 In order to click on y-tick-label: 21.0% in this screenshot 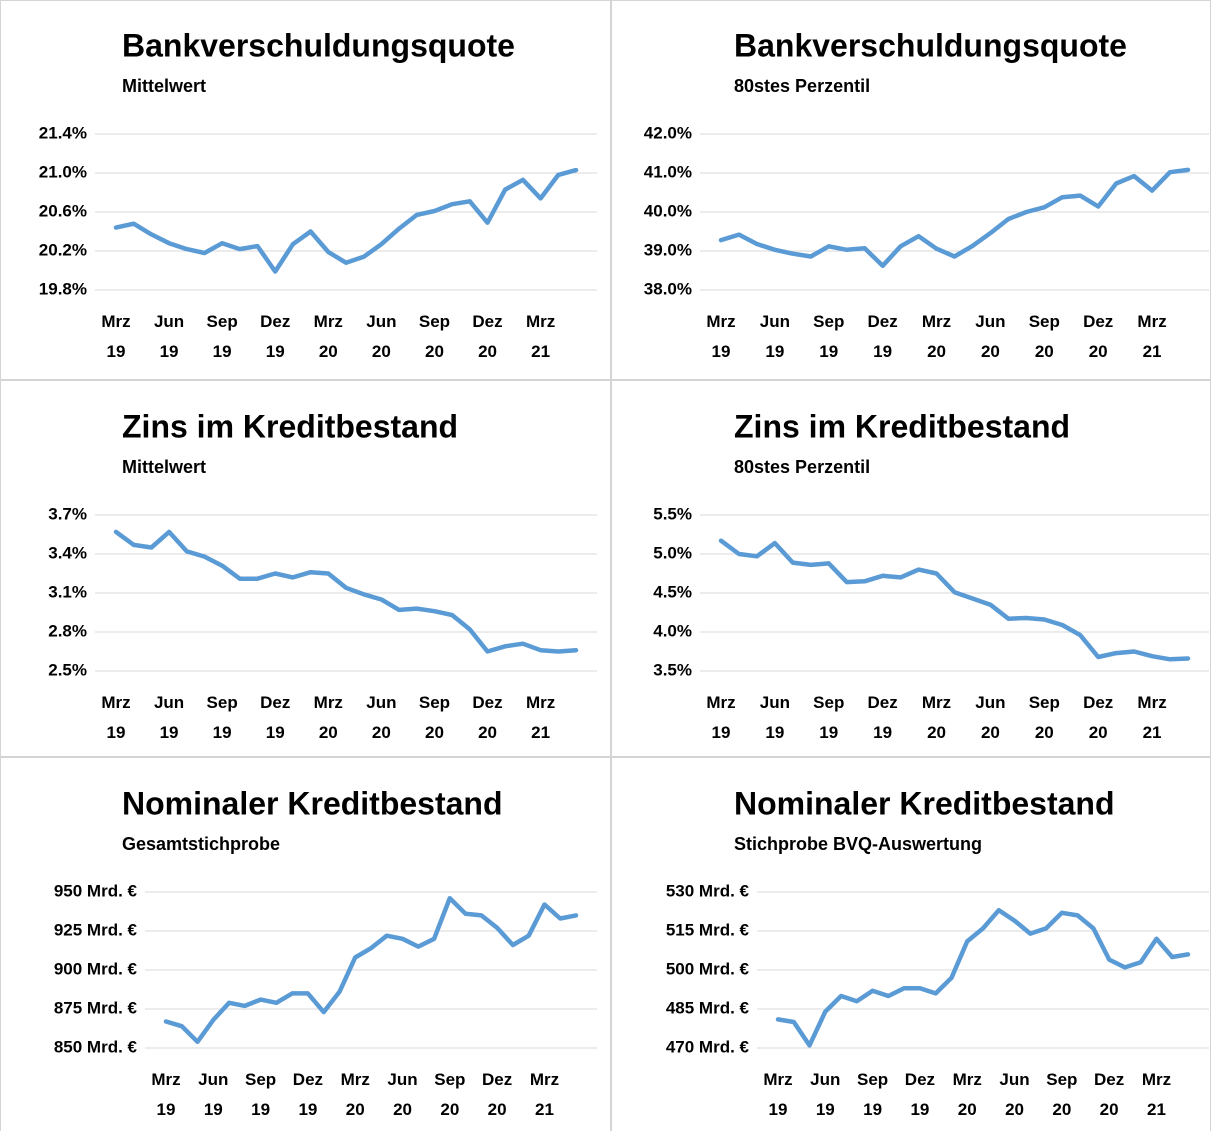, I will do `click(63, 171)`.